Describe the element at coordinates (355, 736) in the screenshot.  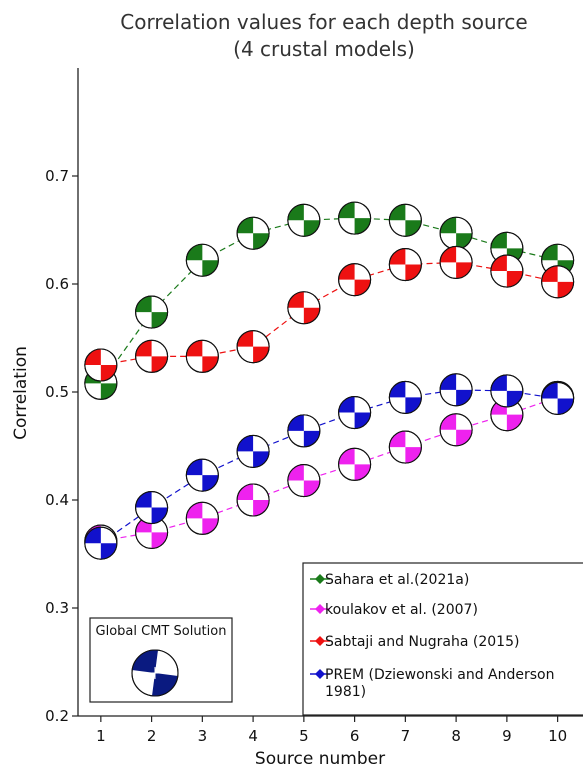
I see `x-tick-label: 6` at that location.